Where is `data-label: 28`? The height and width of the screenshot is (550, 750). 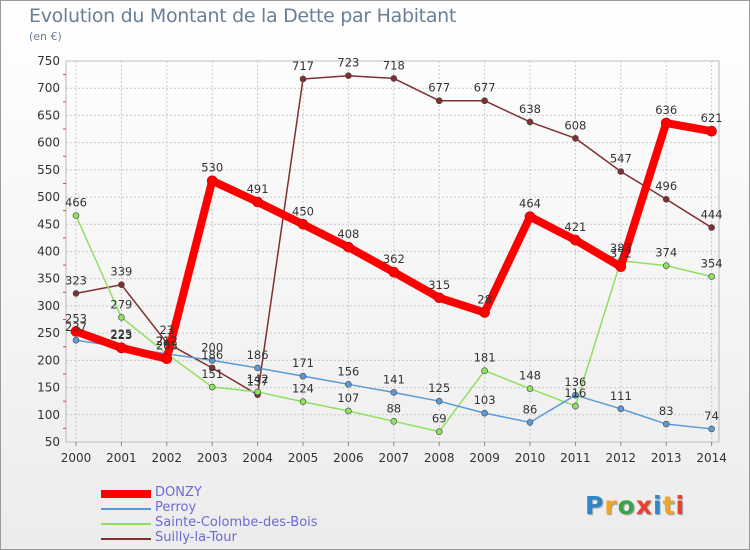
data-label: 28 is located at coordinates (484, 299).